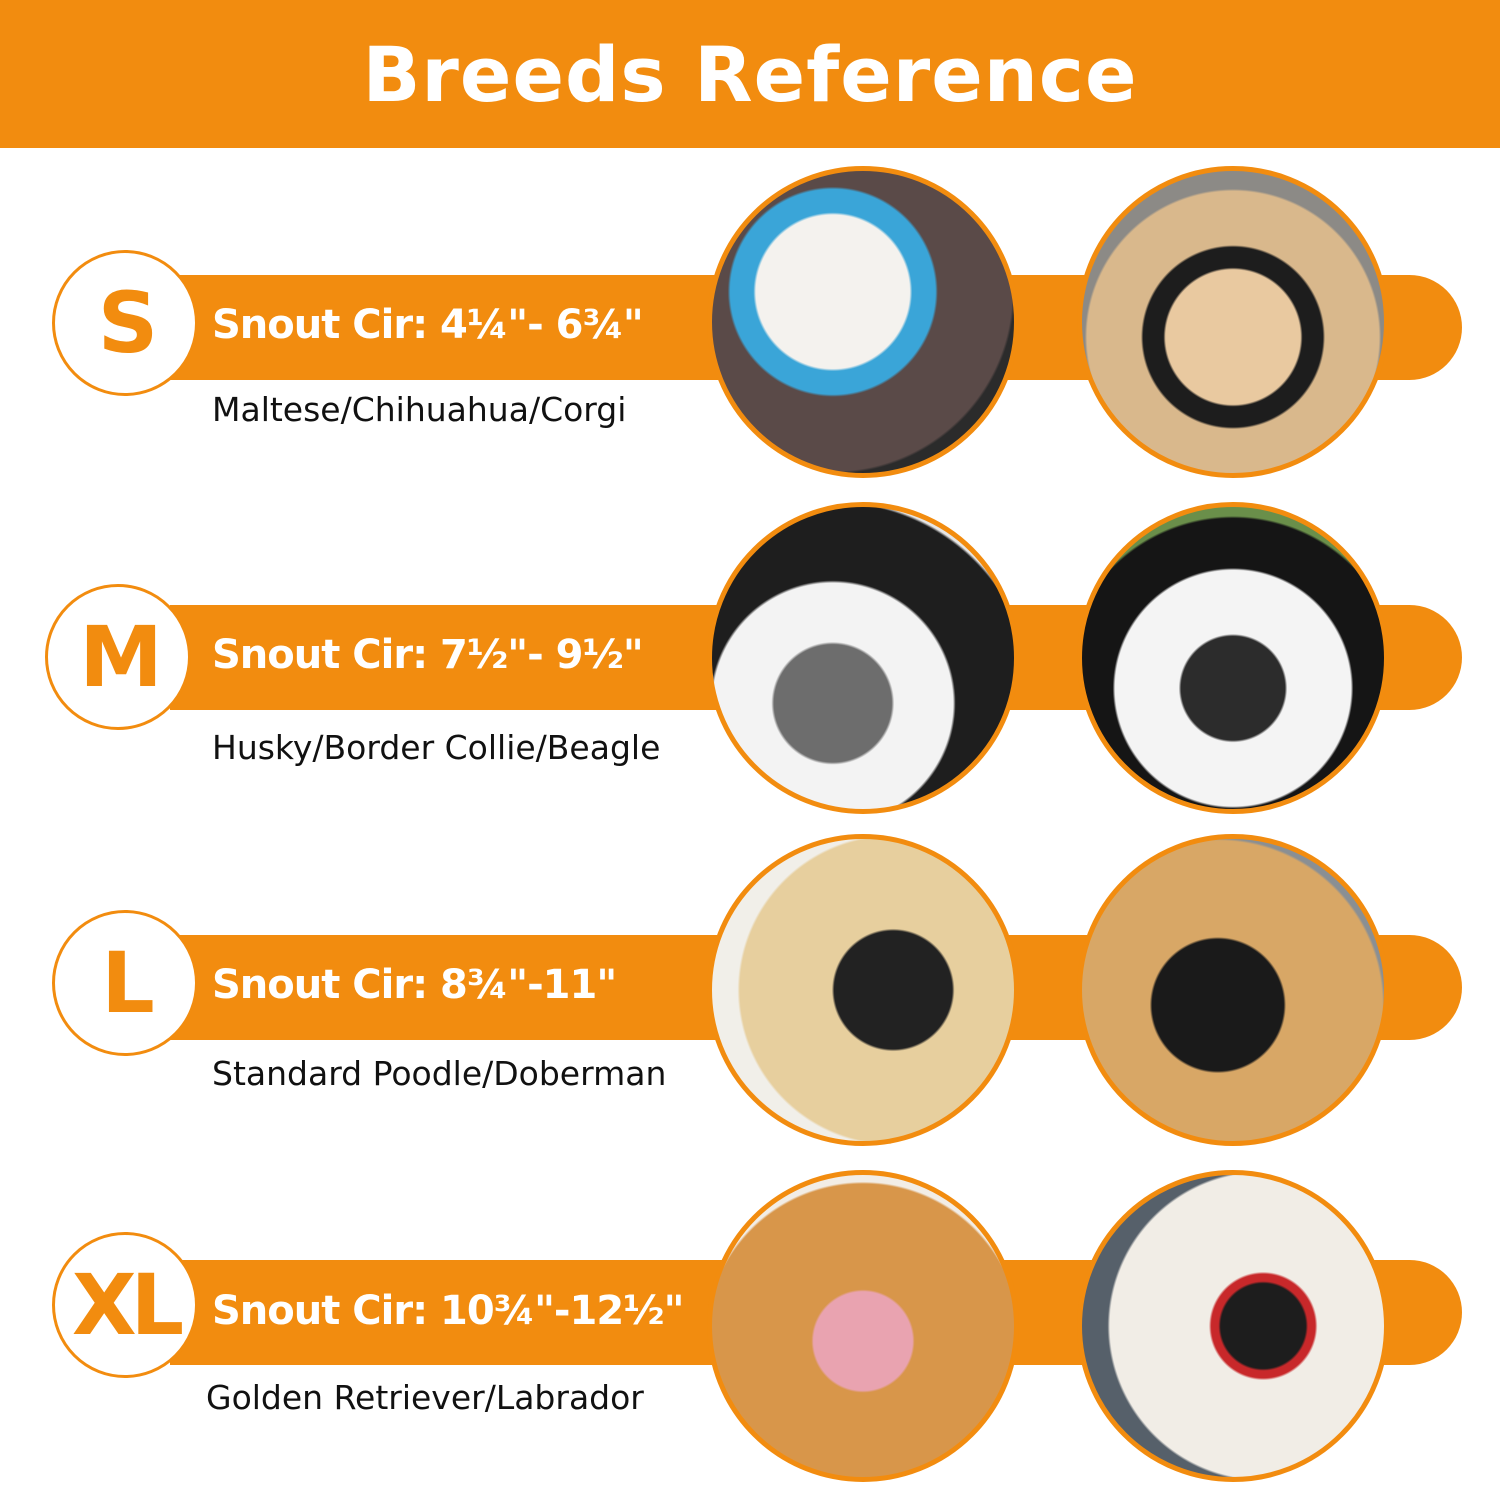 The height and width of the screenshot is (1500, 1500). I want to click on size-badge: M, so click(118, 657).